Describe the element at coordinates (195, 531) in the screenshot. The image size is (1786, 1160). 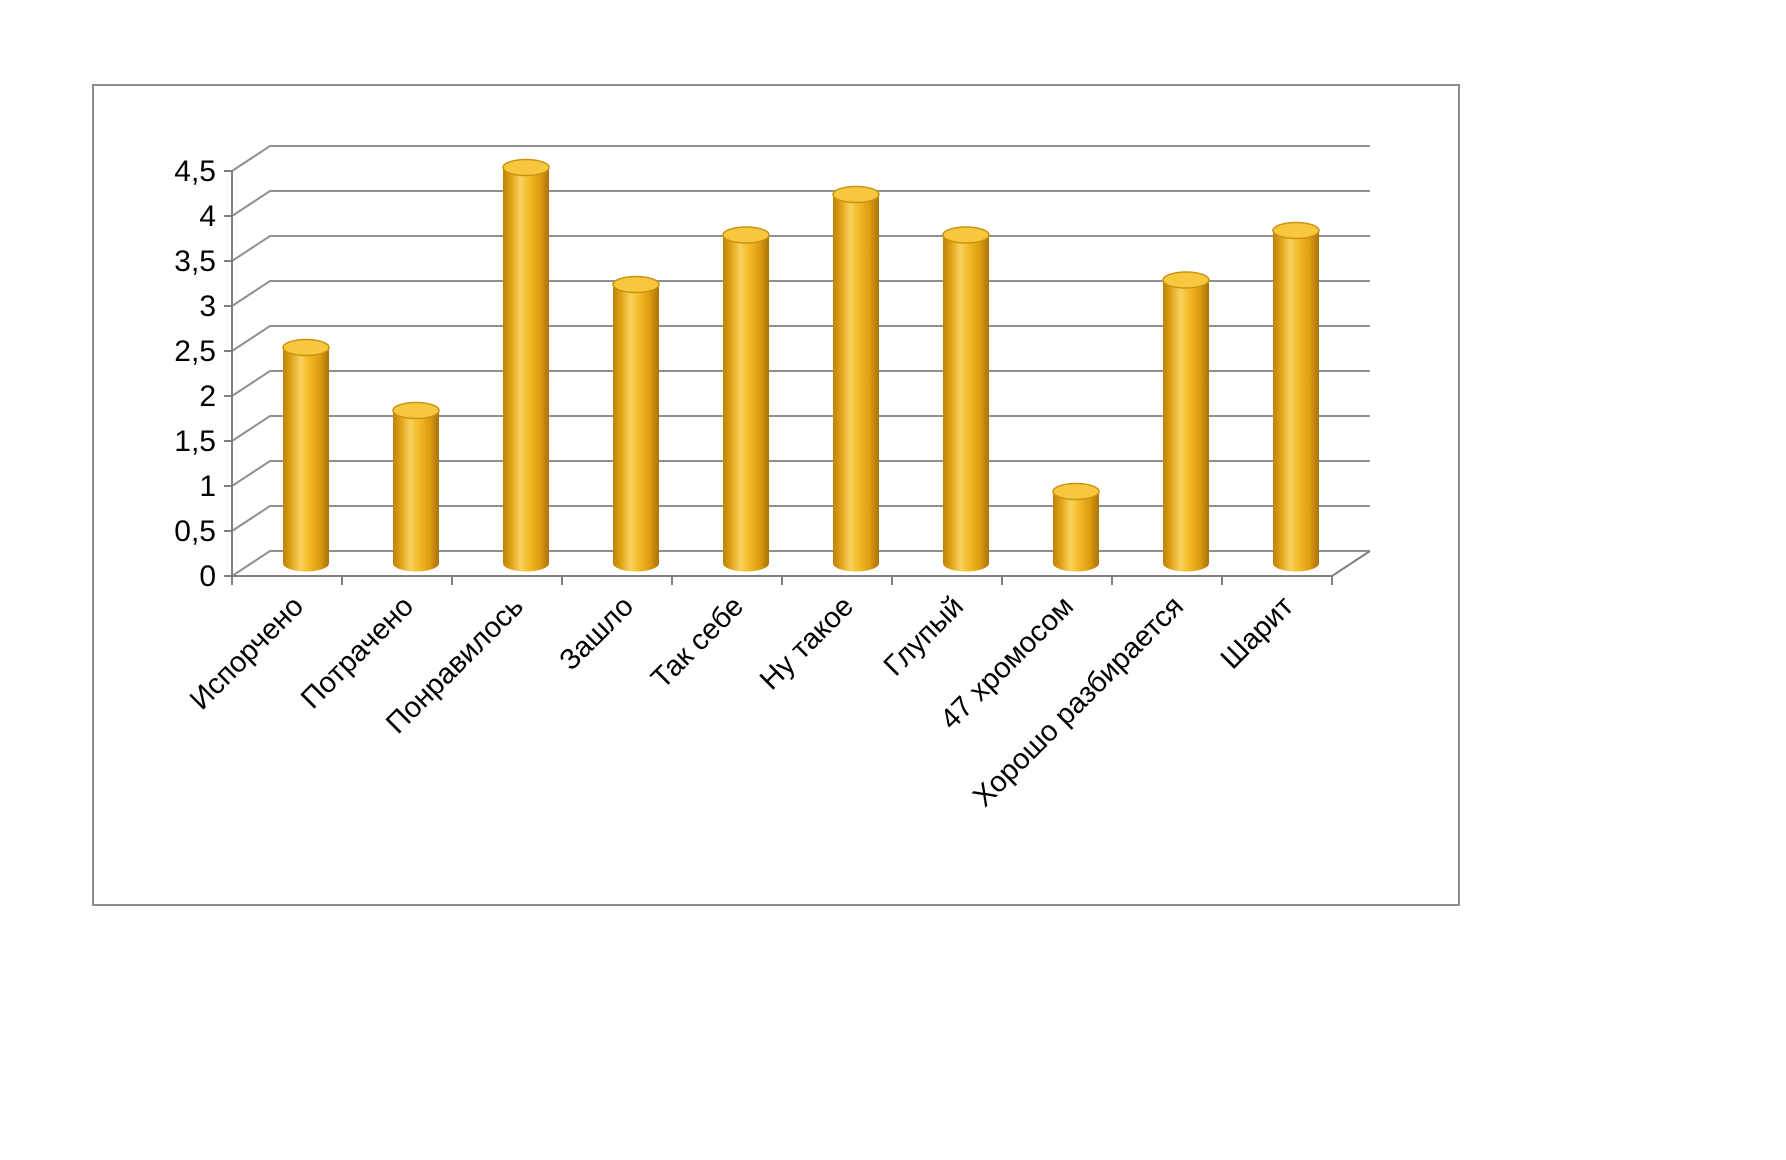
I see `y-tick-label: 0,5` at that location.